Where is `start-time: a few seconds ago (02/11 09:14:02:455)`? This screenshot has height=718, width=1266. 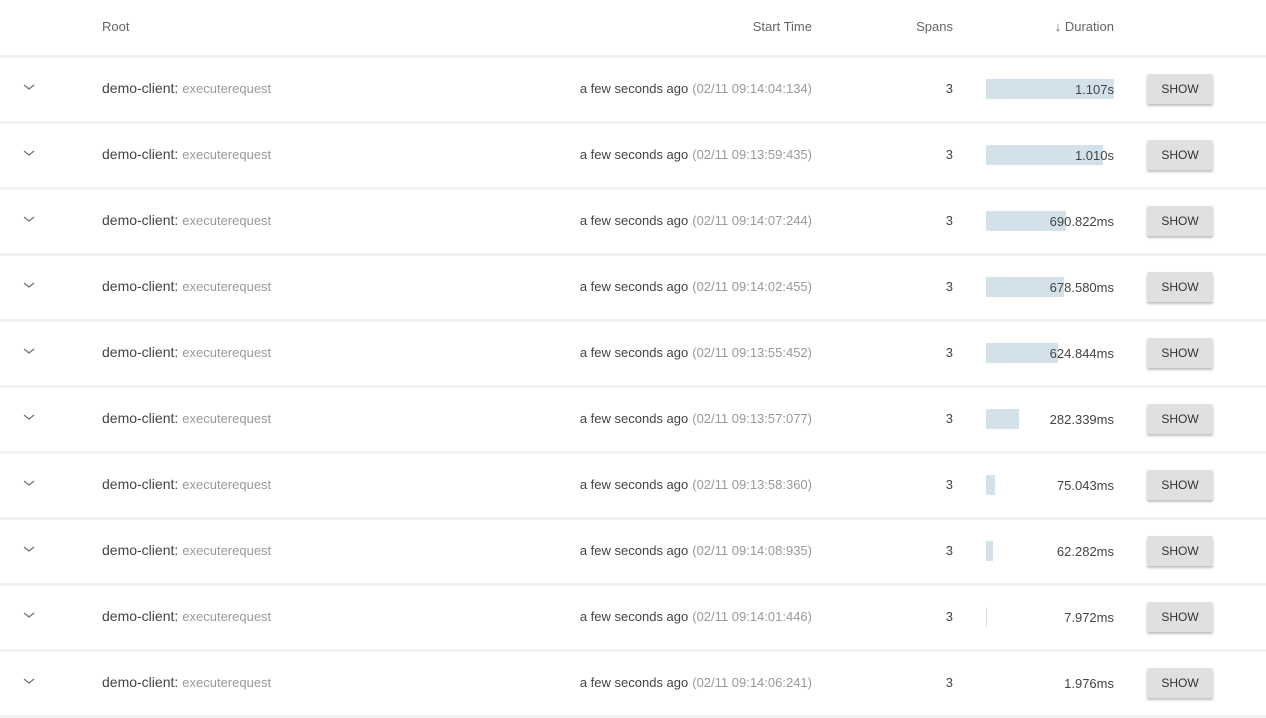 start-time: a few seconds ago (02/11 09:14:02:455) is located at coordinates (696, 286).